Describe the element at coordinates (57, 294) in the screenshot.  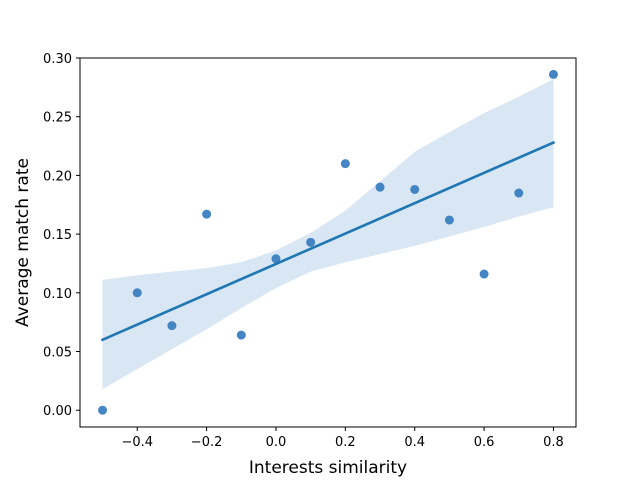
I see `y-tick-label: 0.10` at that location.